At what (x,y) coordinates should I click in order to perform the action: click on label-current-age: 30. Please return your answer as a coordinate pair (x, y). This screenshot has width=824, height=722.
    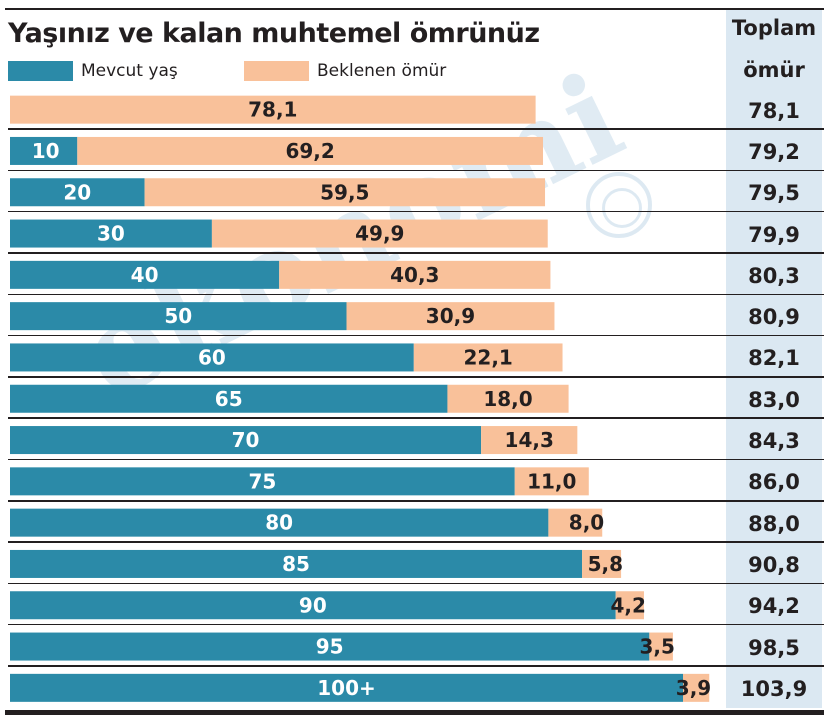
    Looking at the image, I should click on (111, 234).